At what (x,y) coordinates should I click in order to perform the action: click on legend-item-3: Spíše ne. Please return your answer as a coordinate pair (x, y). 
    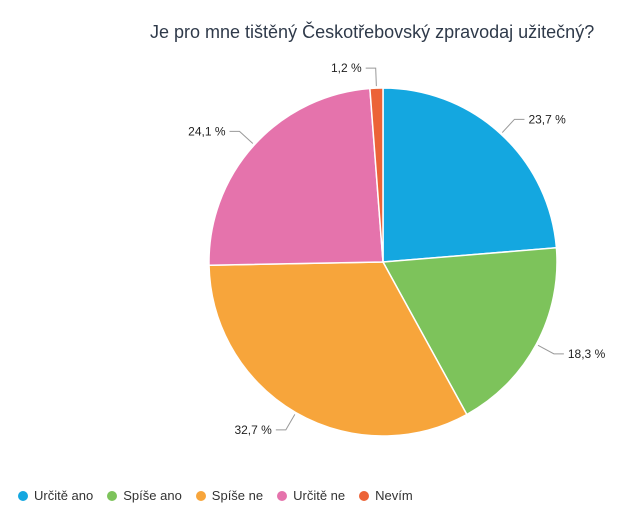
    Looking at the image, I should click on (229, 495).